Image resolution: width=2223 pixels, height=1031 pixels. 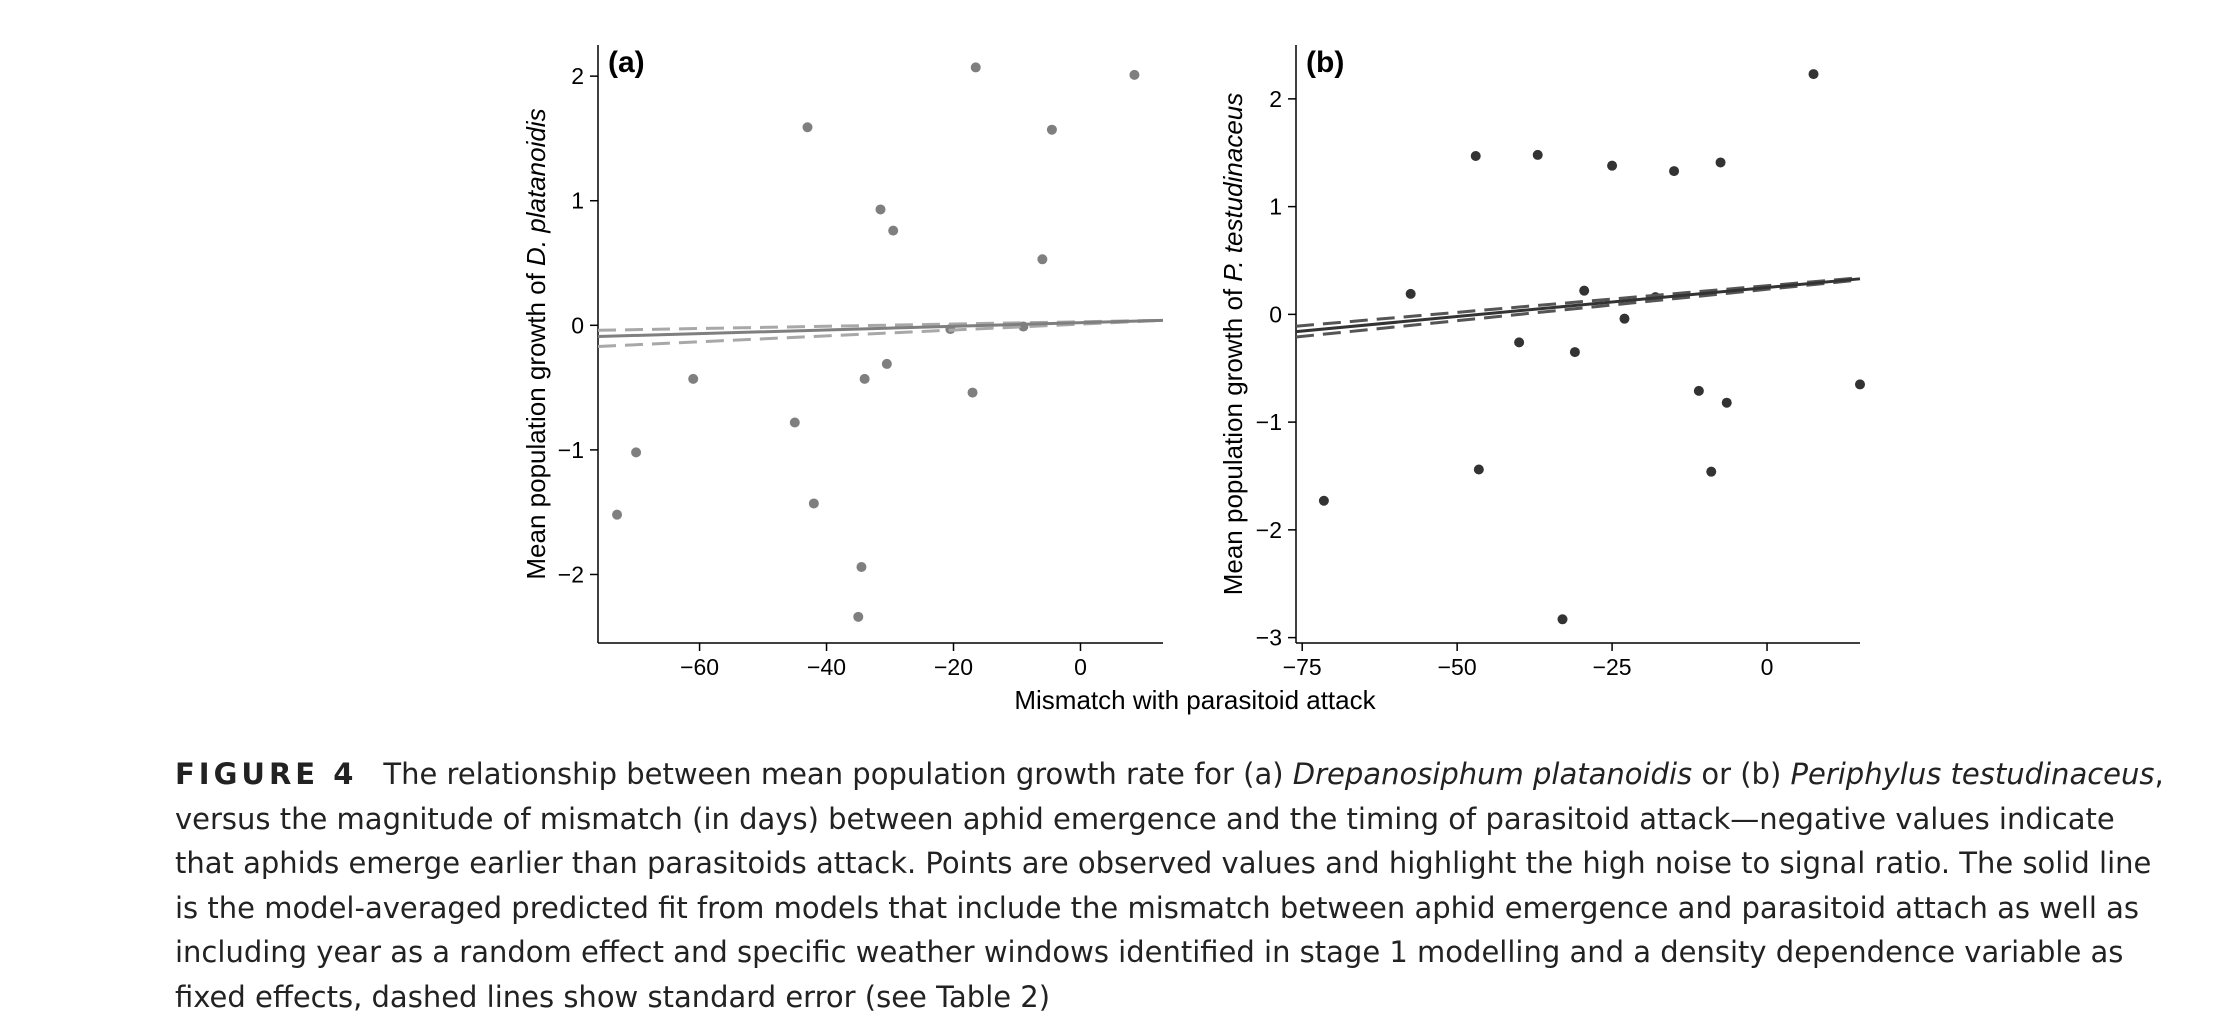 I want to click on x-tick-label: −75, so click(x=1302, y=667).